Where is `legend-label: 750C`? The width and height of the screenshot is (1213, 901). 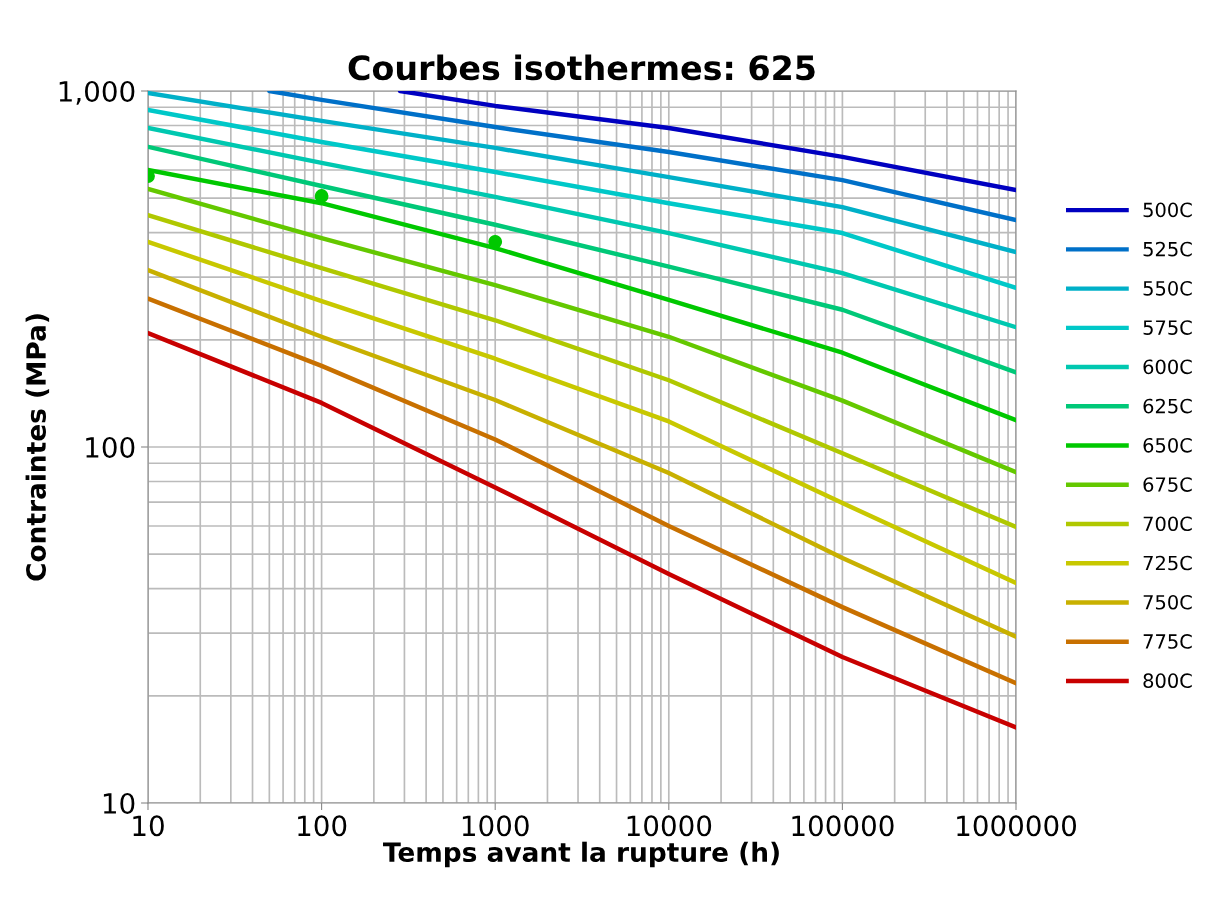
legend-label: 750C is located at coordinates (1167, 602).